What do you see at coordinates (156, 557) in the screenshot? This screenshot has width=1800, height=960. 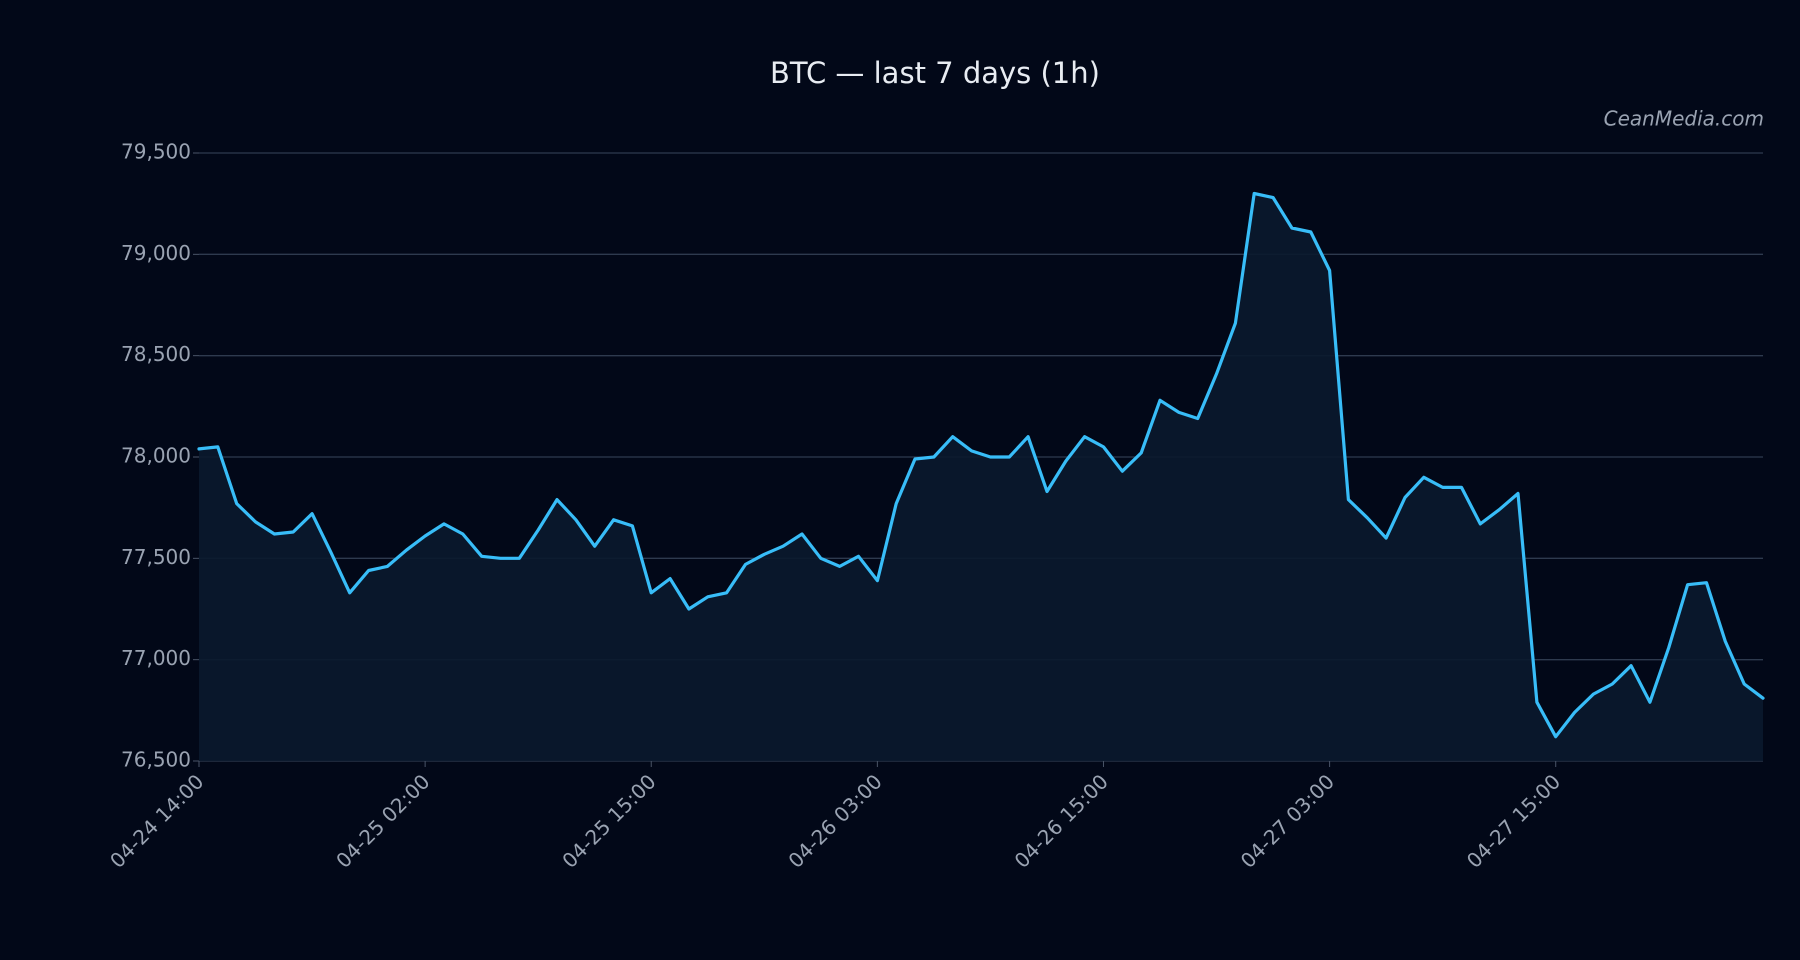 I see `y-tick-label: 77,500` at bounding box center [156, 557].